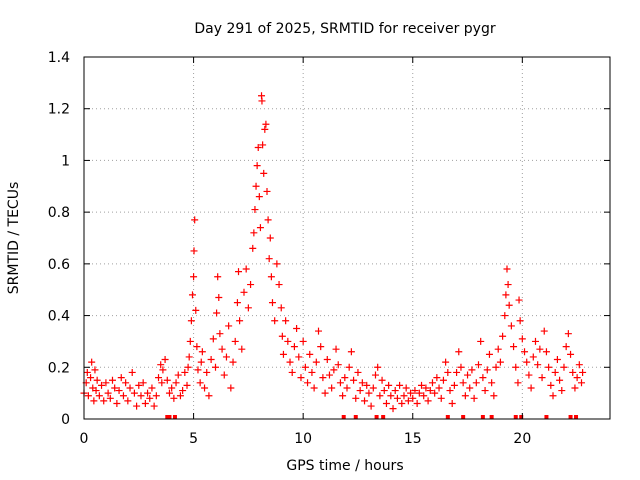 This screenshot has height=480, width=640. Describe the element at coordinates (59, 110) in the screenshot. I see `y-tick-label: 1.2` at that location.